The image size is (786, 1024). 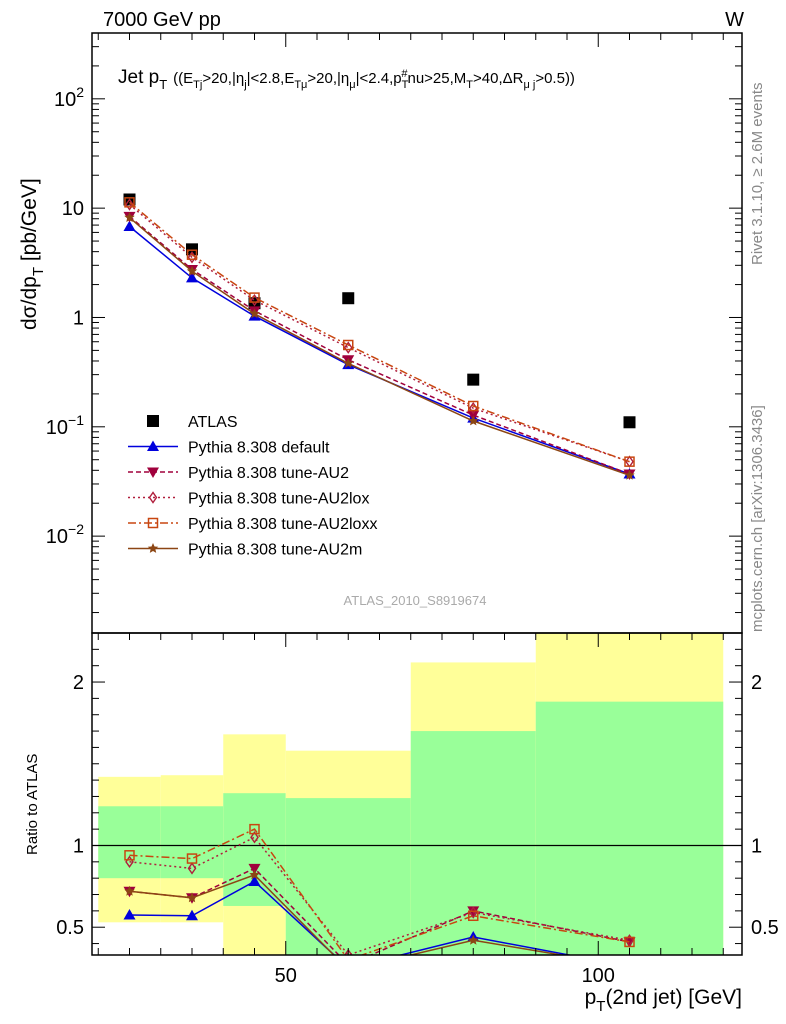 I want to click on legend-label-au2: Pythia 8.308 tune-AU2, so click(x=268, y=473).